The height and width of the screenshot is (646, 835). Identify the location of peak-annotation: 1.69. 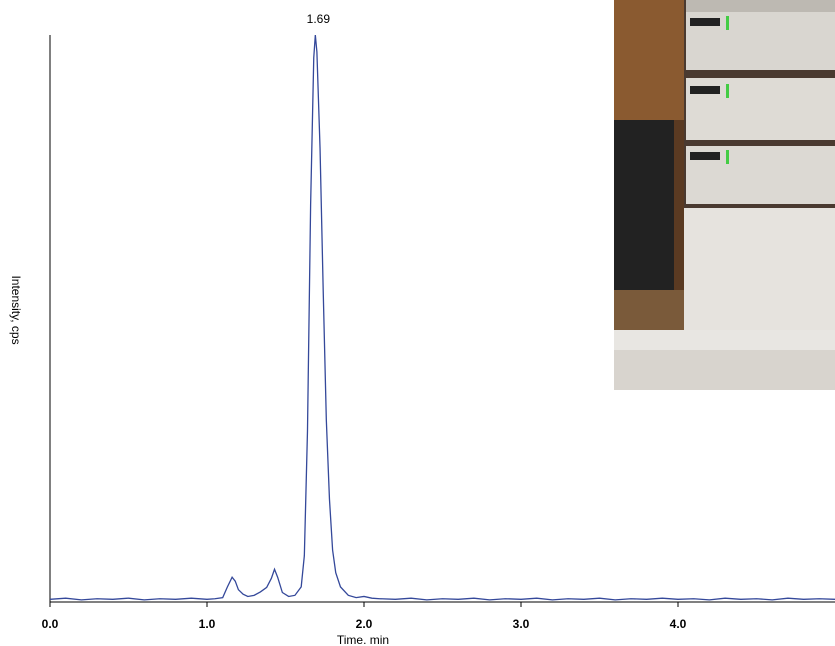
(319, 19).